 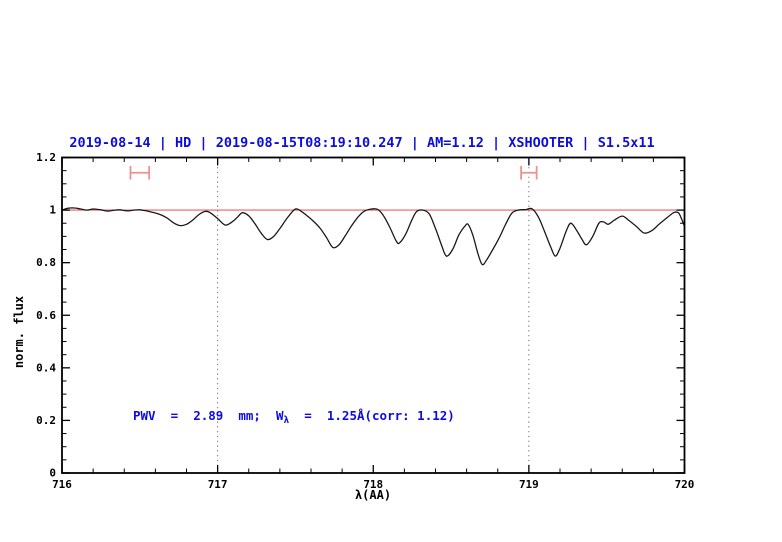 What do you see at coordinates (218, 484) in the screenshot?
I see `x-tick-label: 717` at bounding box center [218, 484].